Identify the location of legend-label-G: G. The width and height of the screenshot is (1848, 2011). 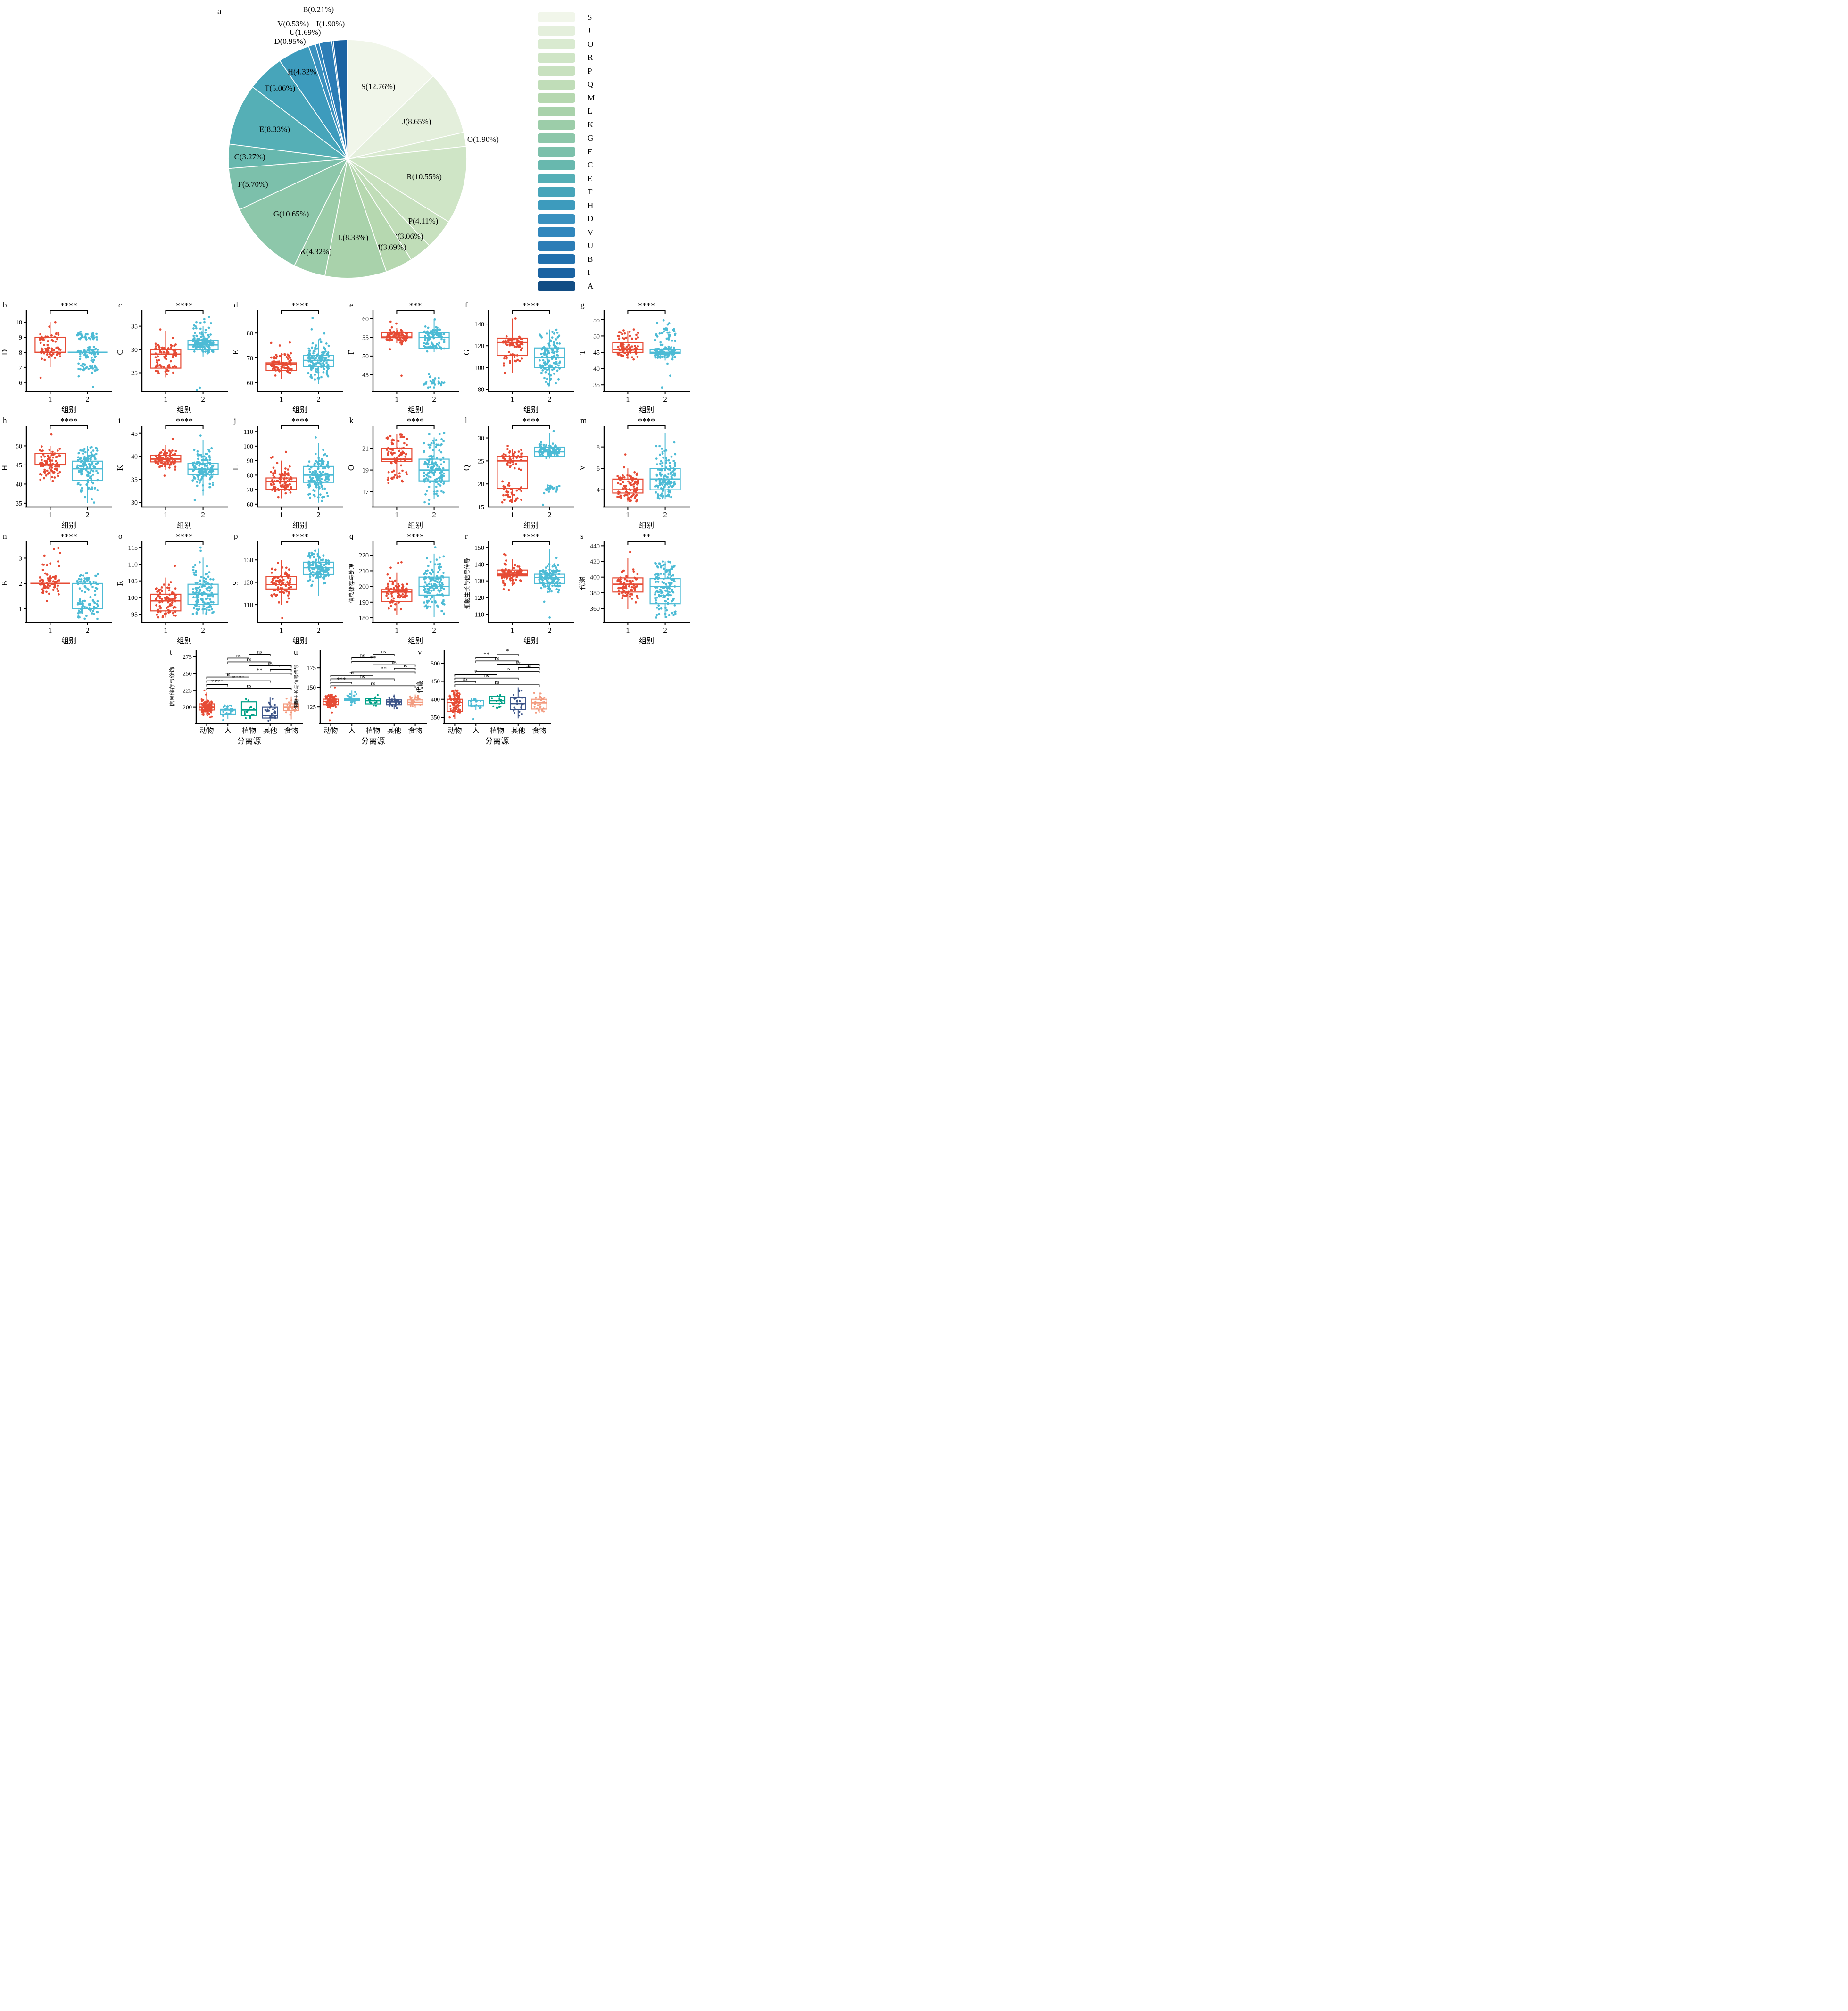
(591, 137).